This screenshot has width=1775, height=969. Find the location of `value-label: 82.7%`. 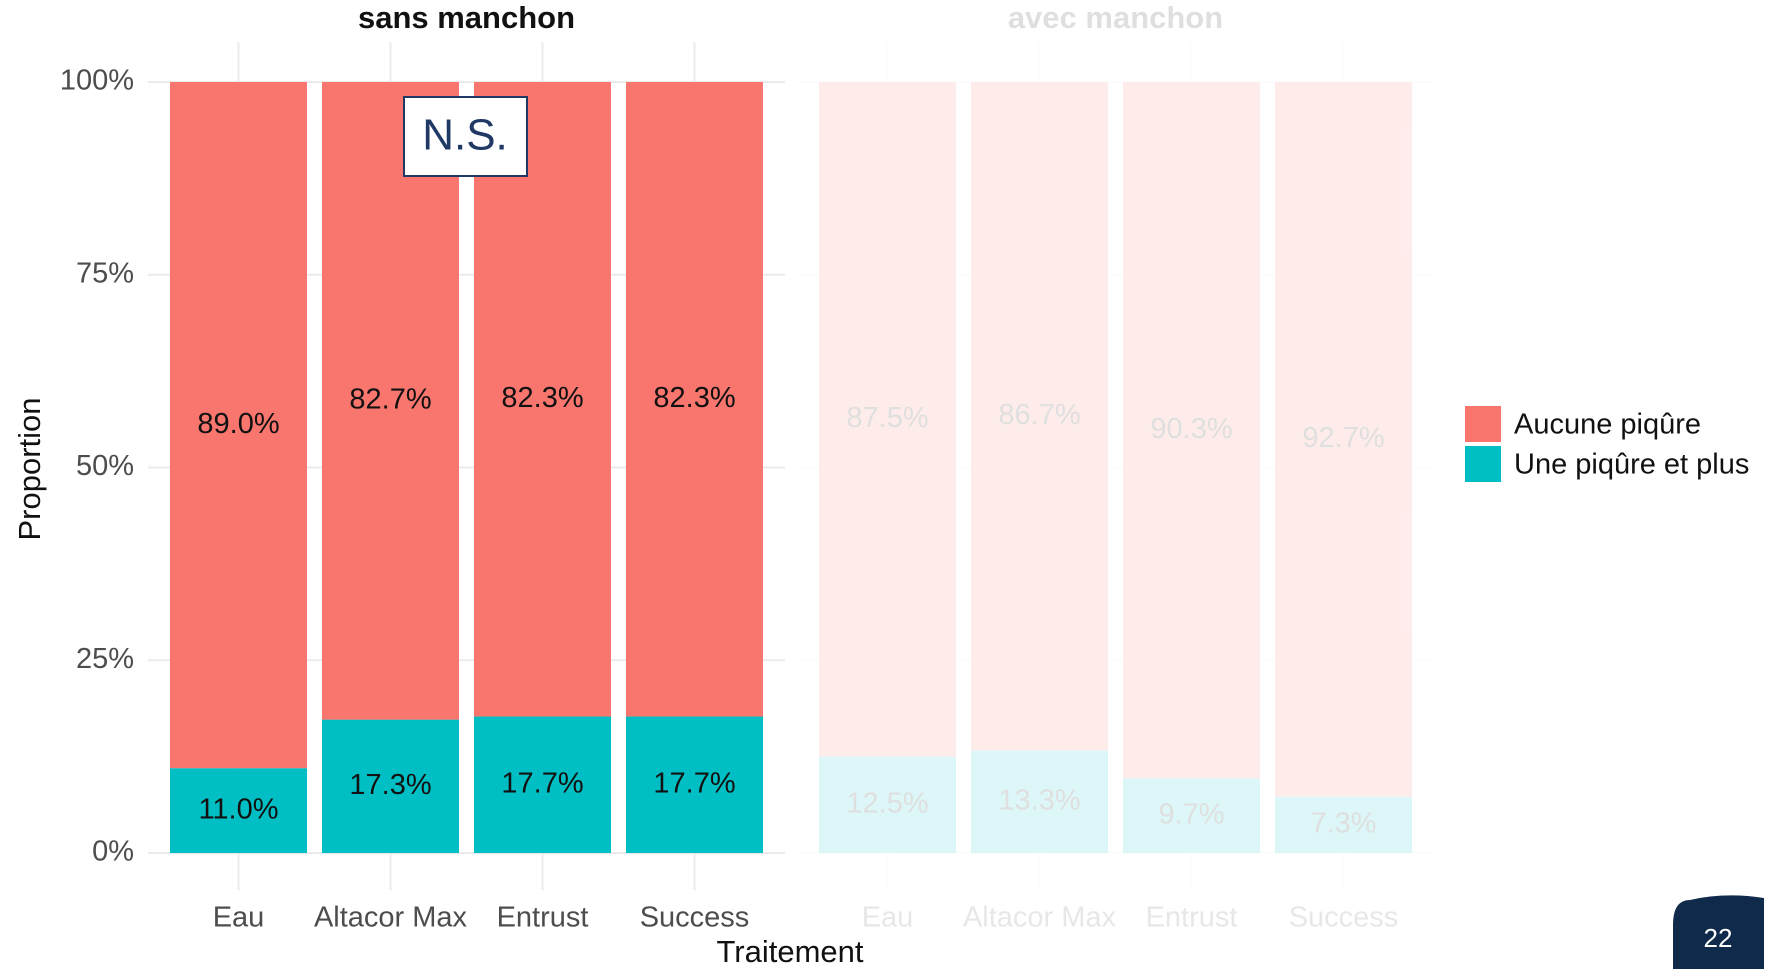

value-label: 82.7% is located at coordinates (390, 399).